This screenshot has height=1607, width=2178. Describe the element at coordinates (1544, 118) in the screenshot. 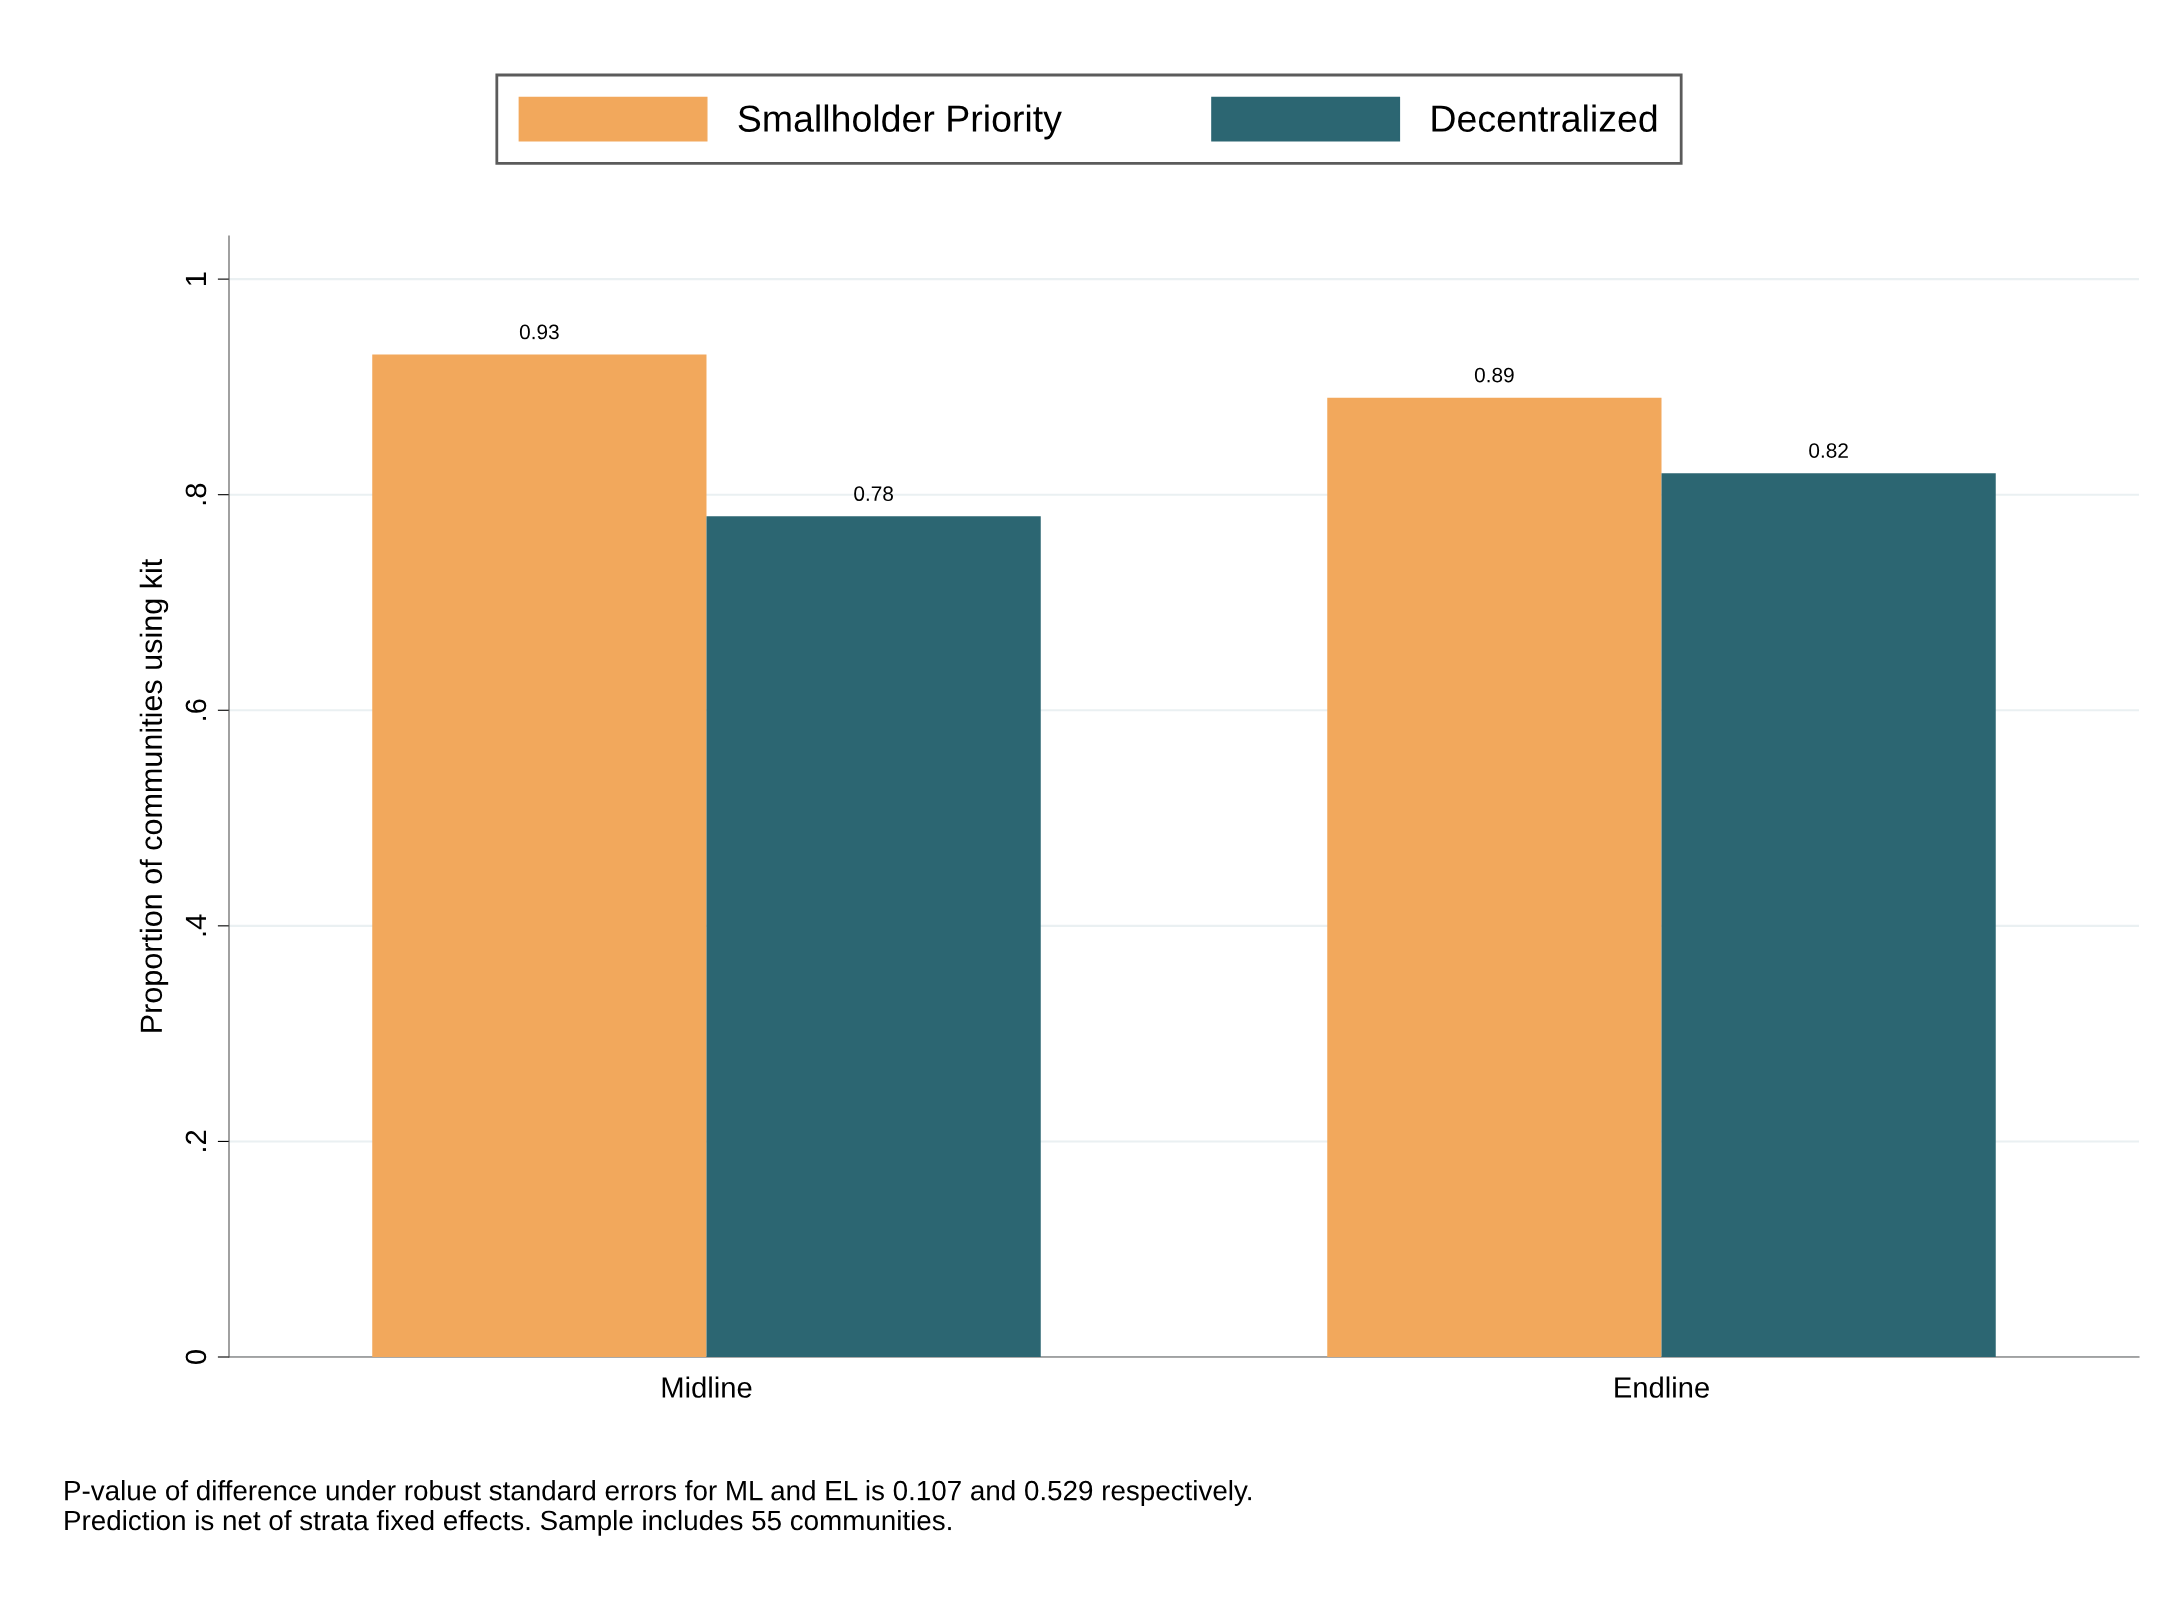

I see `legend-label: Decentralized` at that location.